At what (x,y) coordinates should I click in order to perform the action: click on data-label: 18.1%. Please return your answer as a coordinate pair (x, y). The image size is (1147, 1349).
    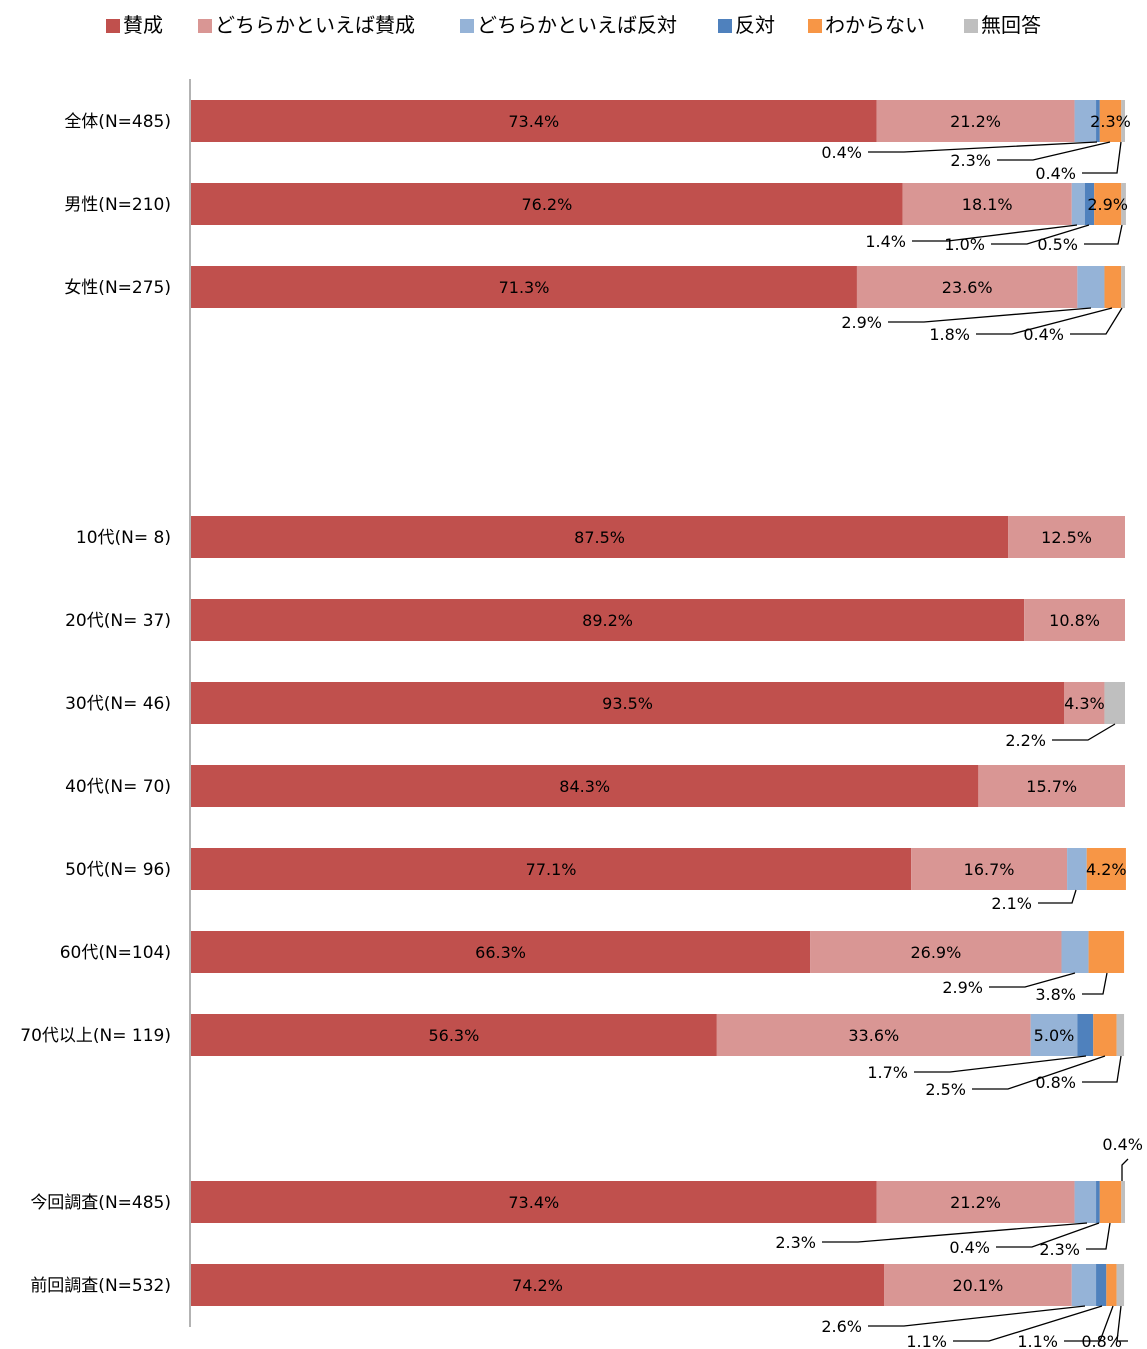
    Looking at the image, I should click on (987, 204).